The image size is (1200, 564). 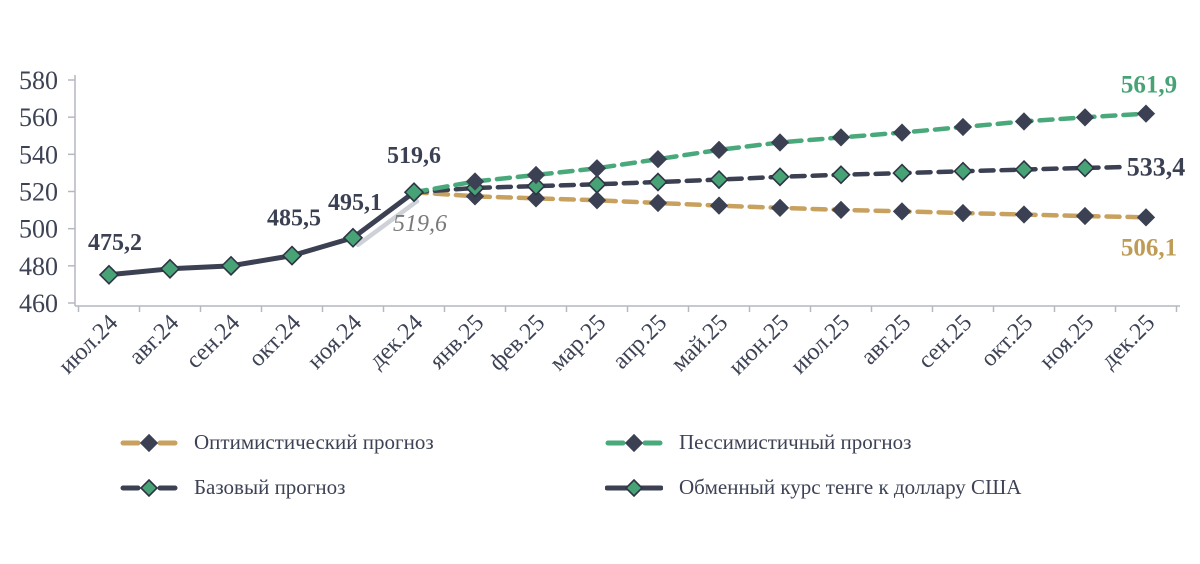 What do you see at coordinates (38, 117) in the screenshot?
I see `svg-text: 560` at bounding box center [38, 117].